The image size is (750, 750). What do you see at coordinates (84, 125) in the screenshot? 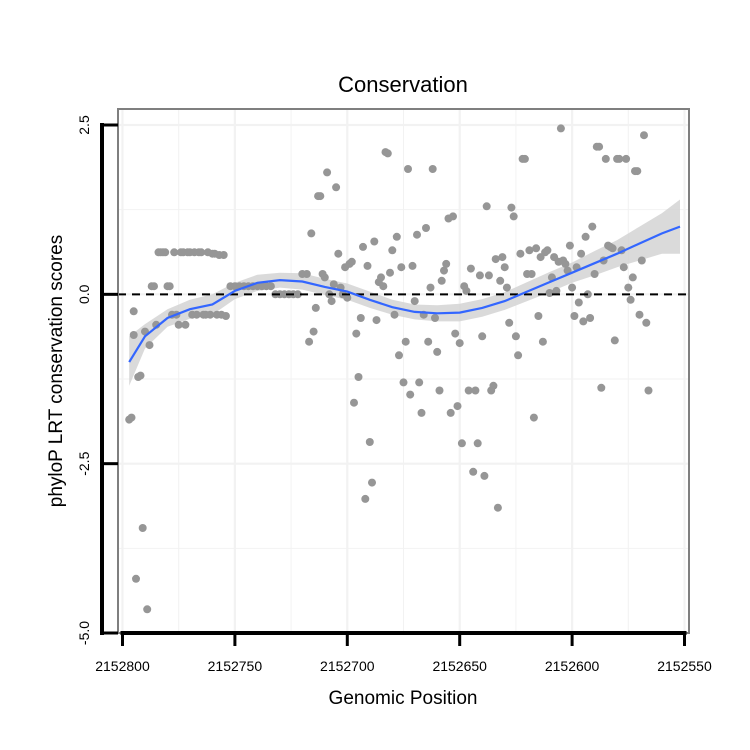
I see `y-tick-label: 2.5` at bounding box center [84, 125].